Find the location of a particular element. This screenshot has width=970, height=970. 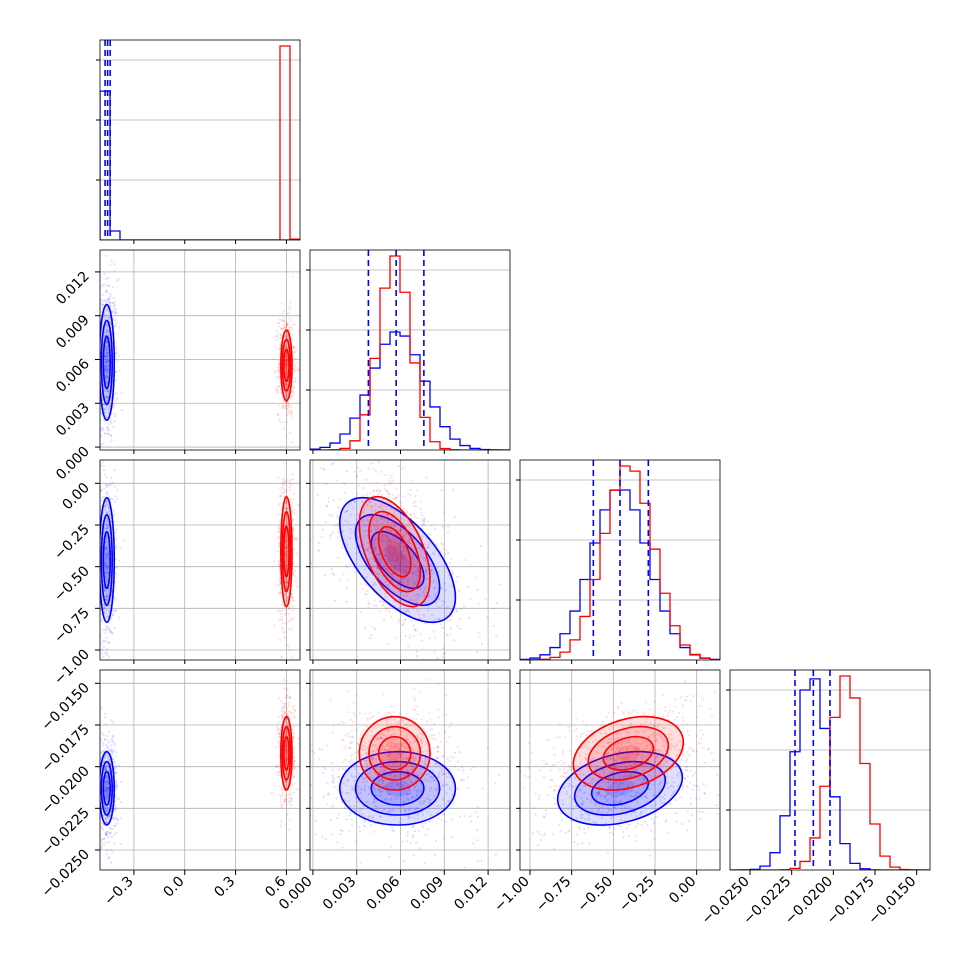

x-tick-label: 0.006 is located at coordinates (384, 893).